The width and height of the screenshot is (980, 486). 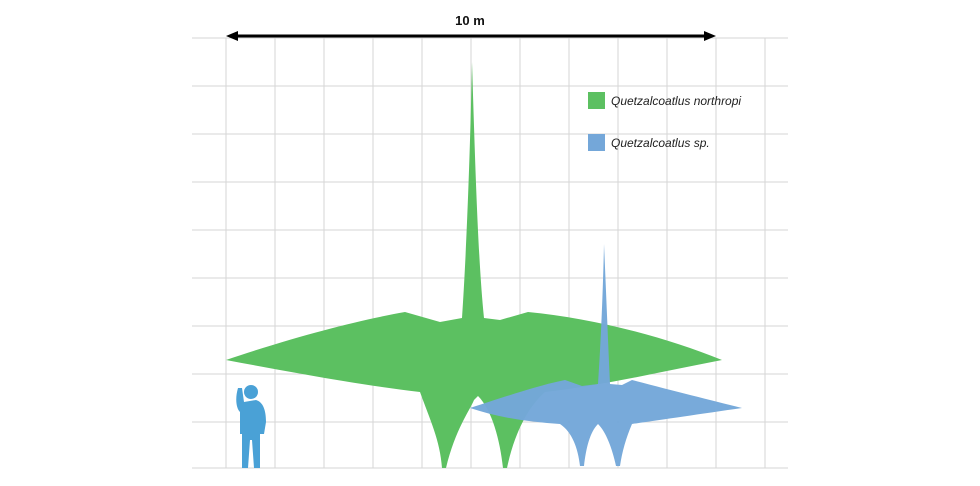 I want to click on legend-item-northropi: Quetzalcoatlus northropi, so click(x=664, y=100).